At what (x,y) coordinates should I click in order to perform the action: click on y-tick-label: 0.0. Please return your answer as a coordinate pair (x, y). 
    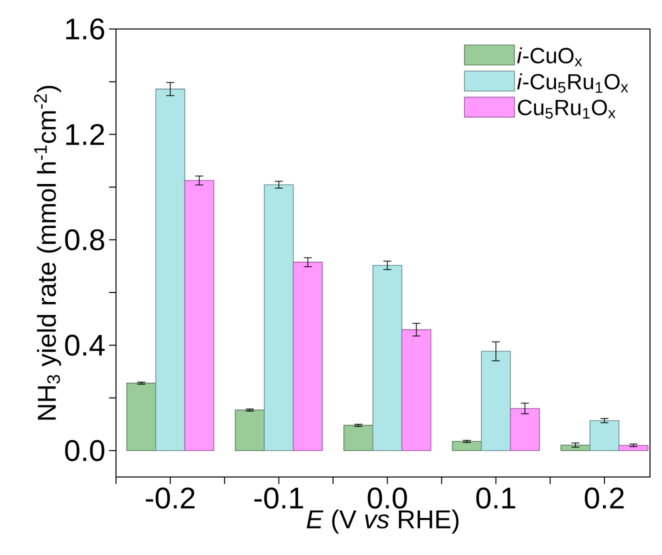
    Looking at the image, I should click on (84, 451).